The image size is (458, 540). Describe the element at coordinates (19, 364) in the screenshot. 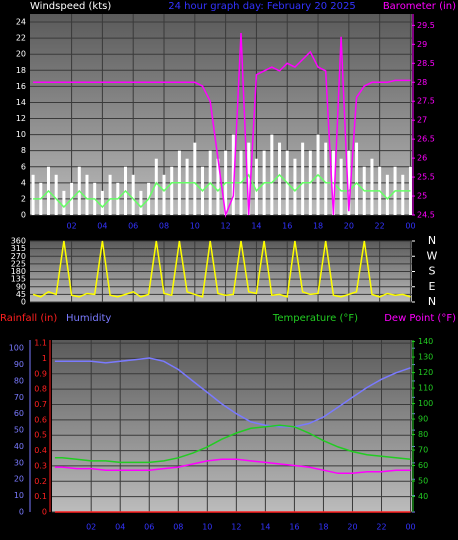

I see `y3-tick-label: 90` at that location.